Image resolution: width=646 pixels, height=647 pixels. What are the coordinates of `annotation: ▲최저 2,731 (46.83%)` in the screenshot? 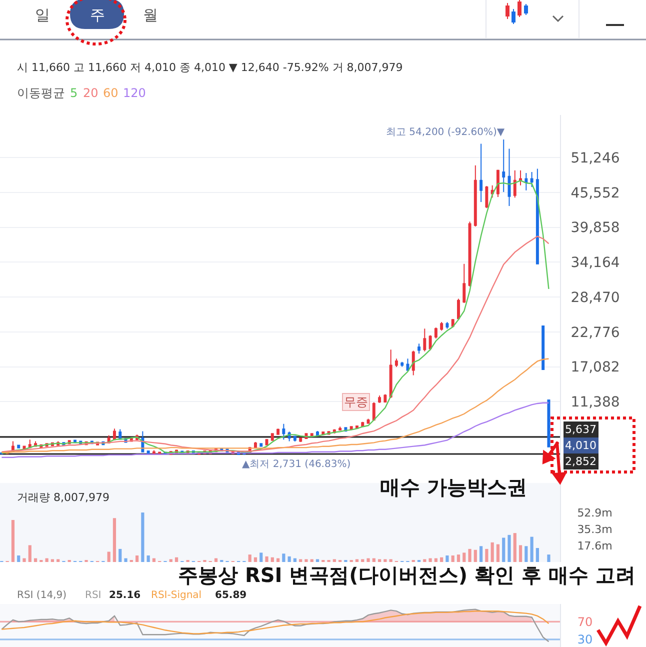 It's located at (296, 464).